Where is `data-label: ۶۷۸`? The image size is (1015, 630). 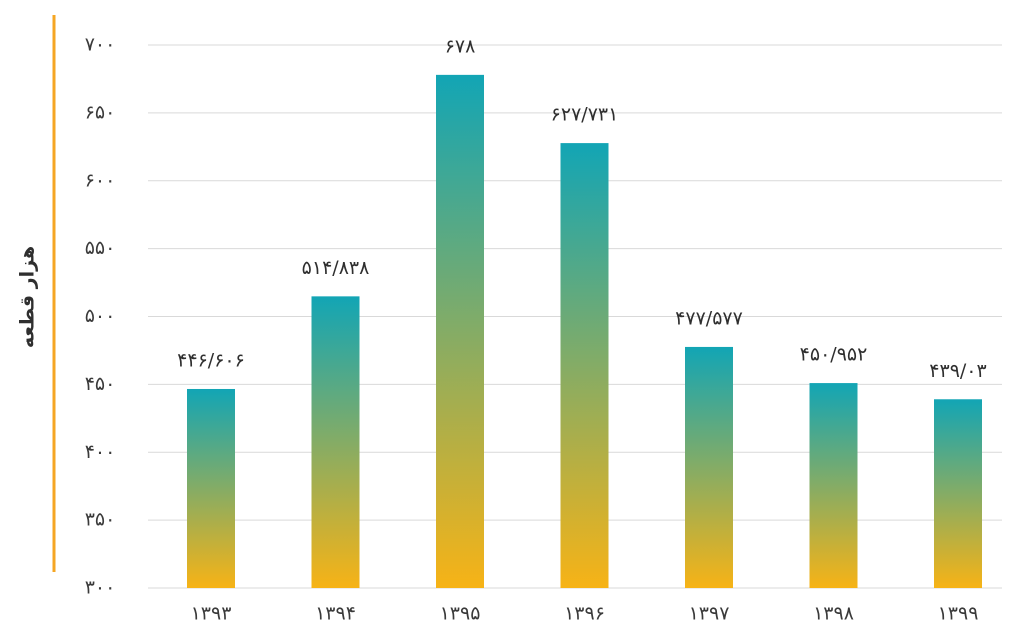 data-label: ۶۷۸ is located at coordinates (460, 46).